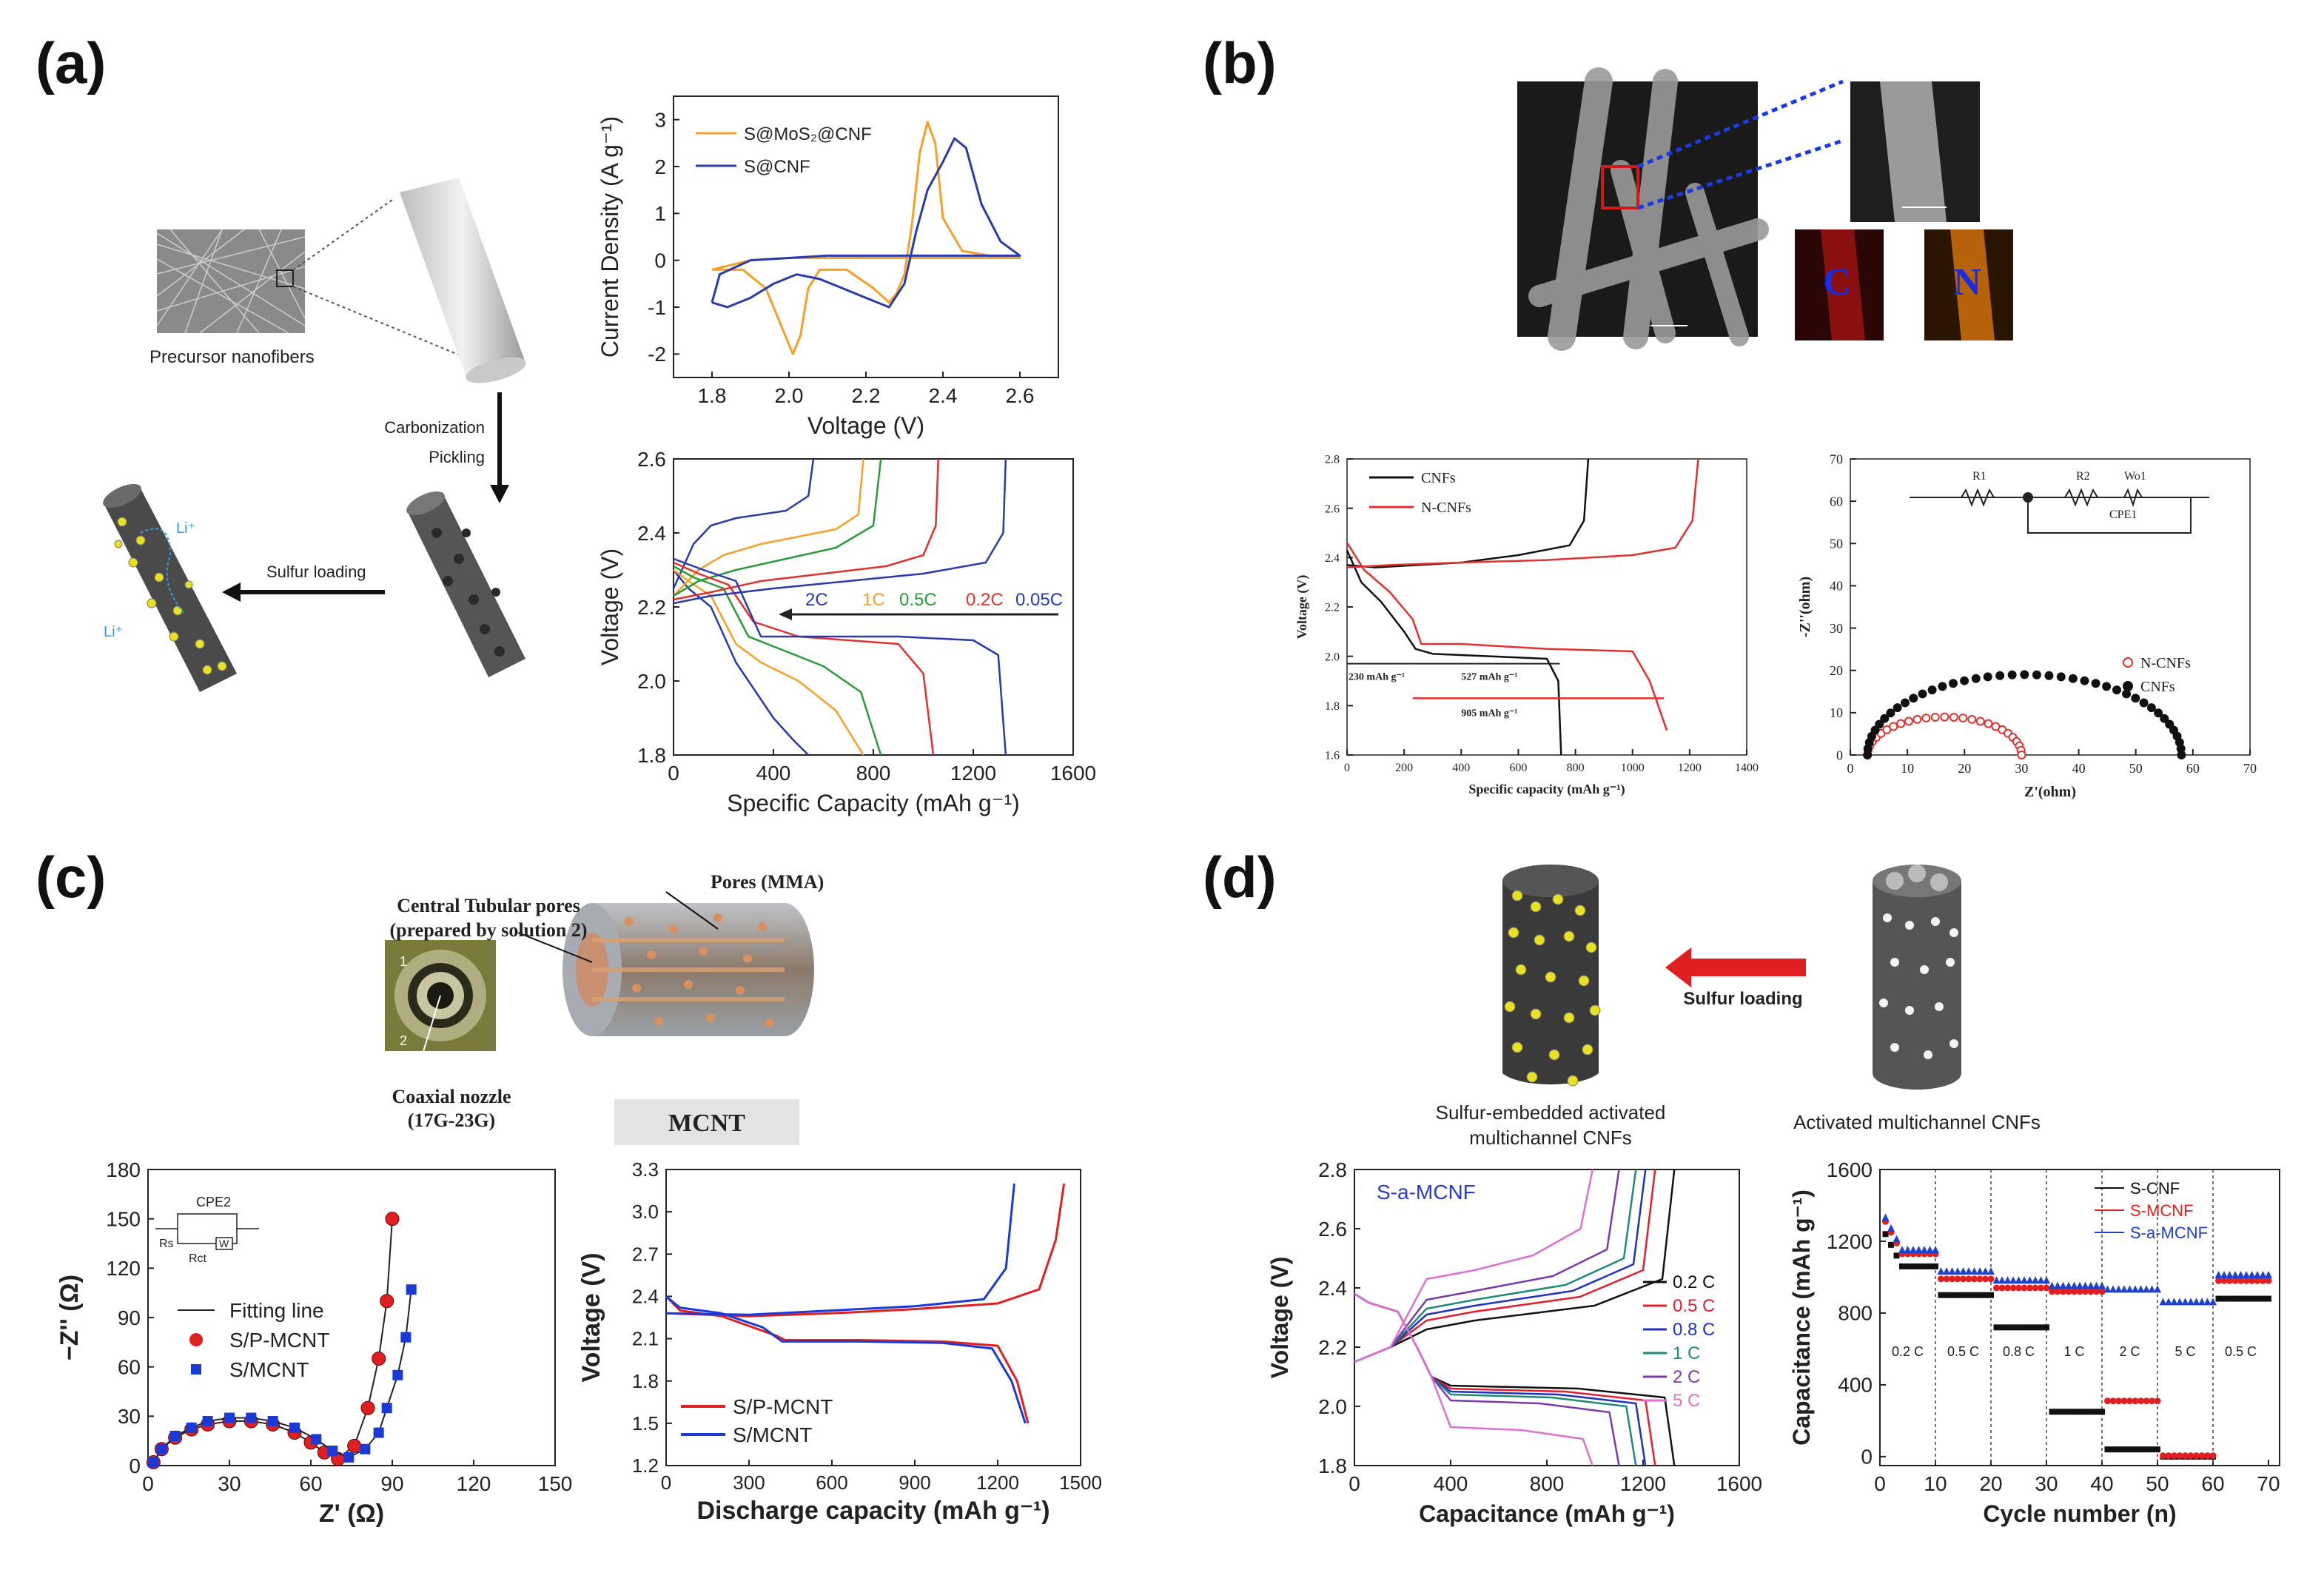 The width and height of the screenshot is (2324, 1584). Describe the element at coordinates (555, 1483) in the screenshot. I see `x-tick-label: 150` at that location.